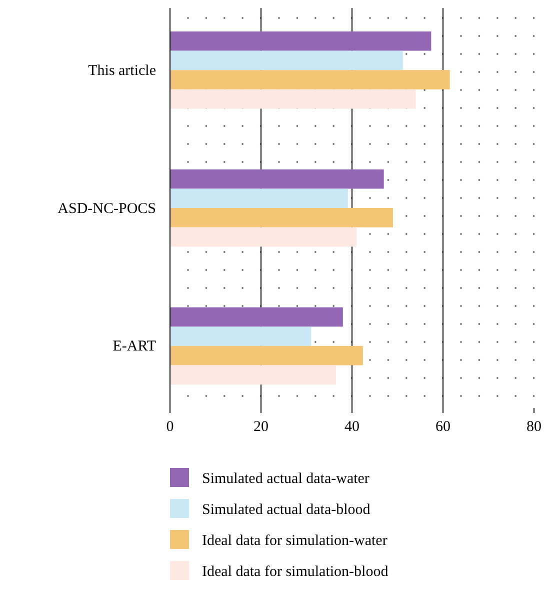 The width and height of the screenshot is (553, 591). What do you see at coordinates (534, 427) in the screenshot?
I see `x-tick-label: 80` at bounding box center [534, 427].